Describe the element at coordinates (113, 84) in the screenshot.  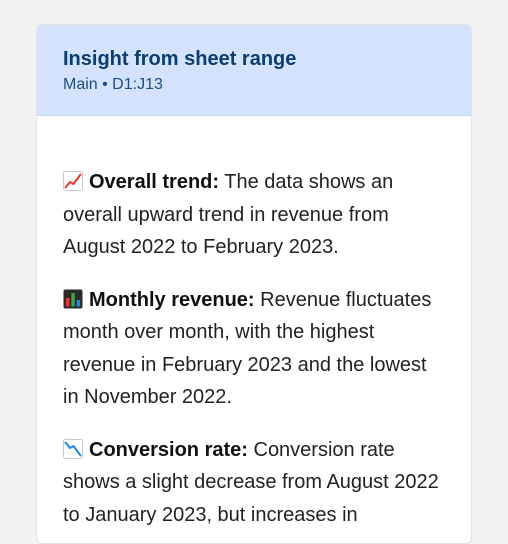
I see `sheet-range-subtitle: Main • D1:J13` at that location.